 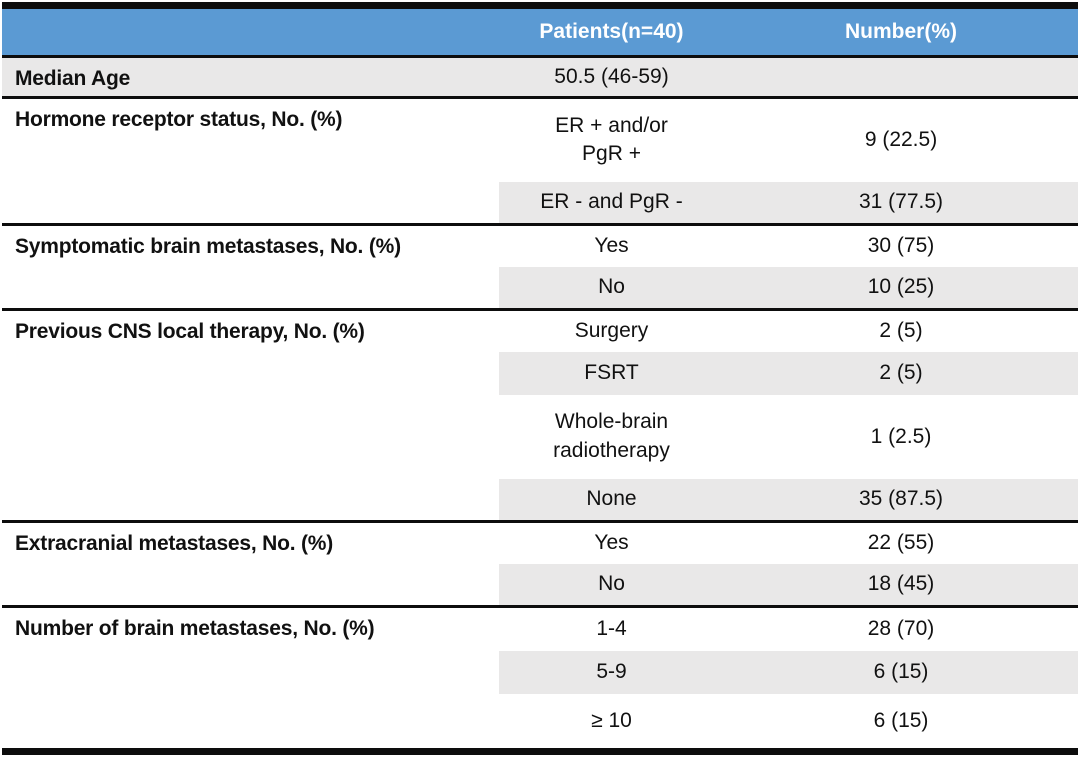 I want to click on cell-symptomatic-no-number: 10 (25), so click(x=901, y=288).